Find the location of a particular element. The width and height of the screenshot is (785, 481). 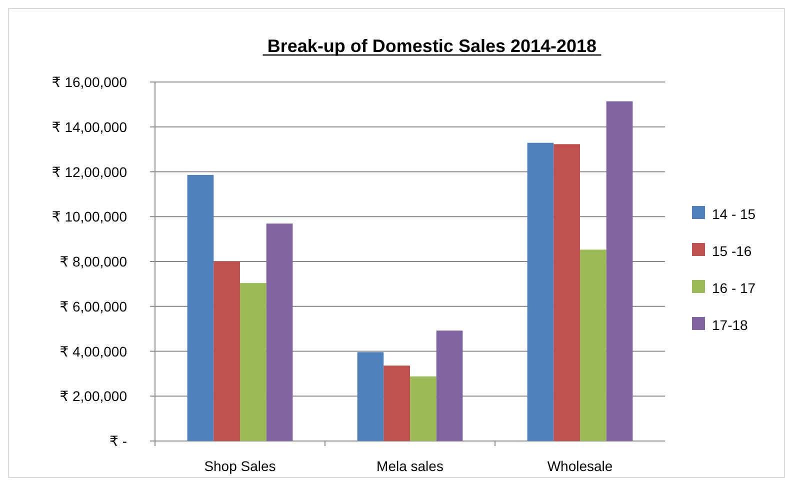

x-tick-label: Mela sales is located at coordinates (410, 466).